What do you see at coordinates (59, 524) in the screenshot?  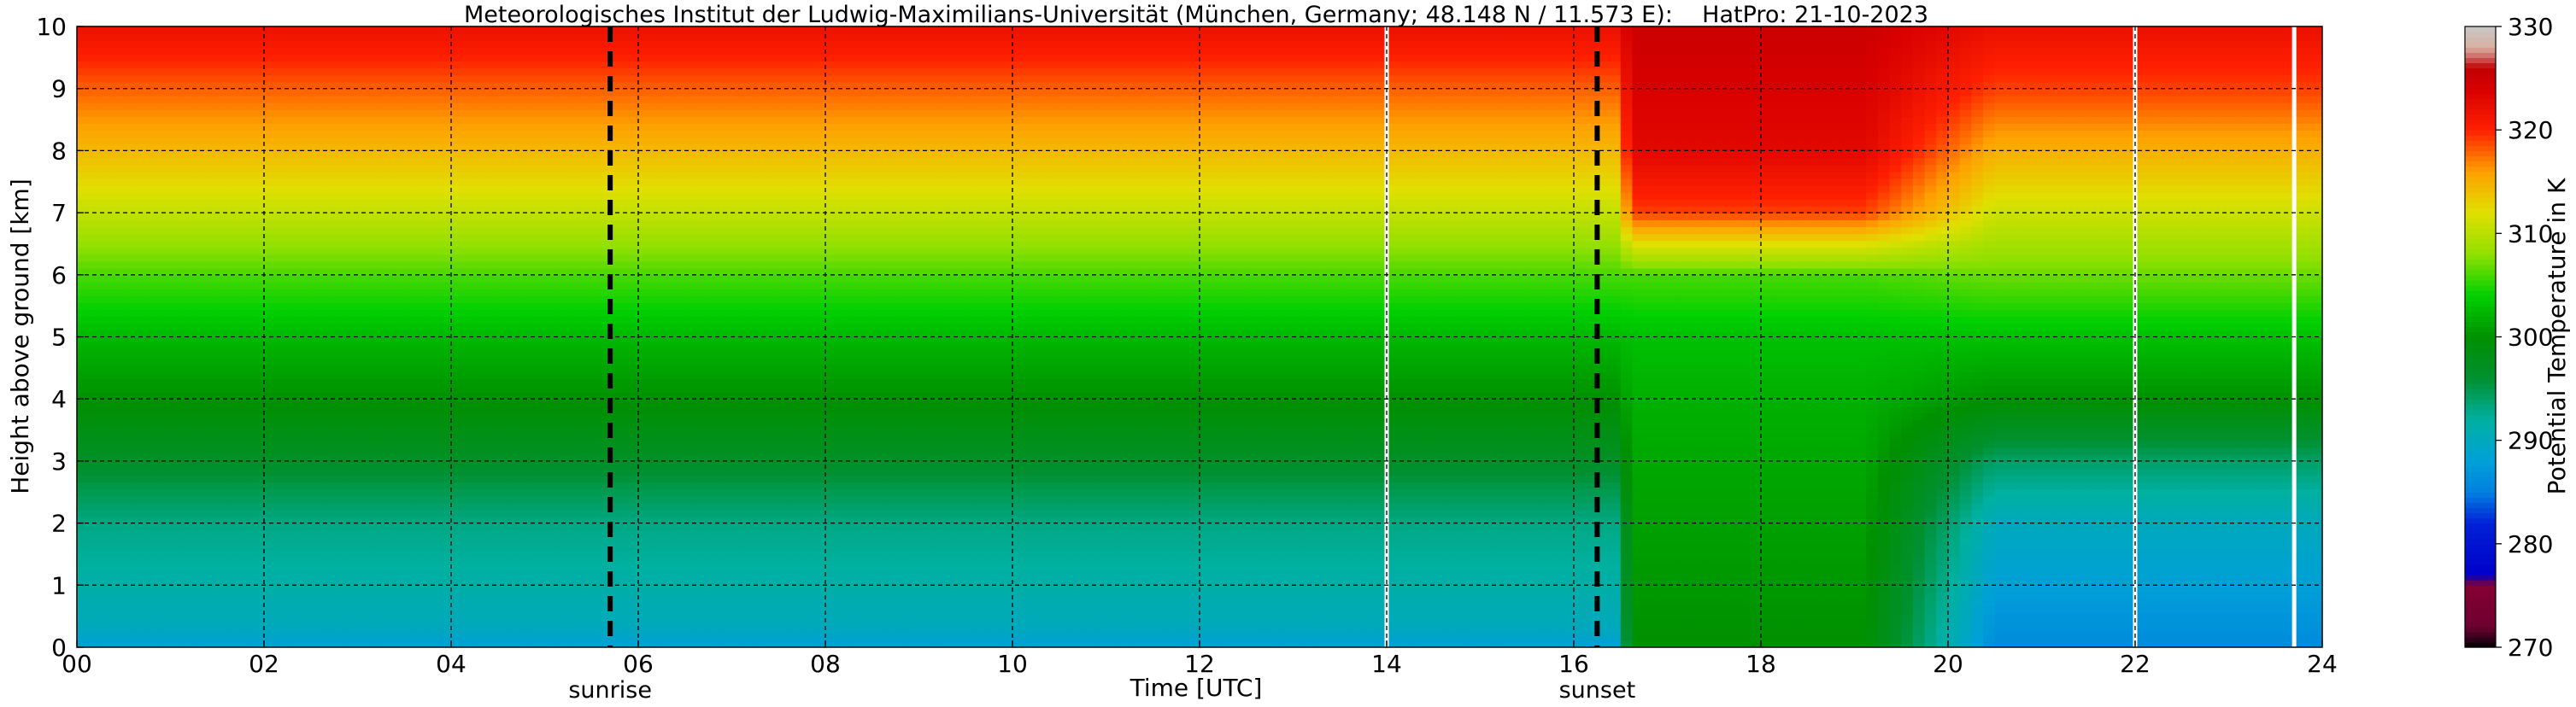 I see `y-tick-label: 2` at bounding box center [59, 524].